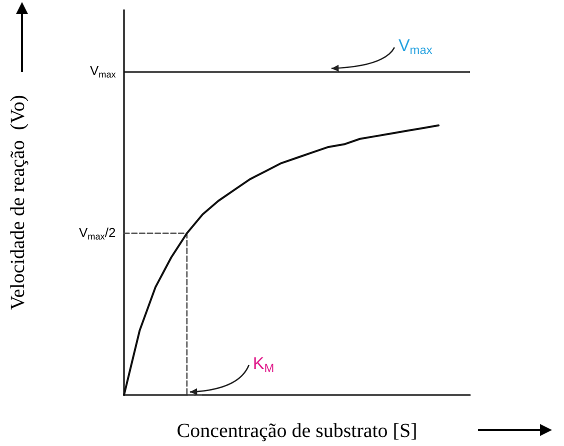  I want to click on annotation: K$_{M}$, so click(263, 364).